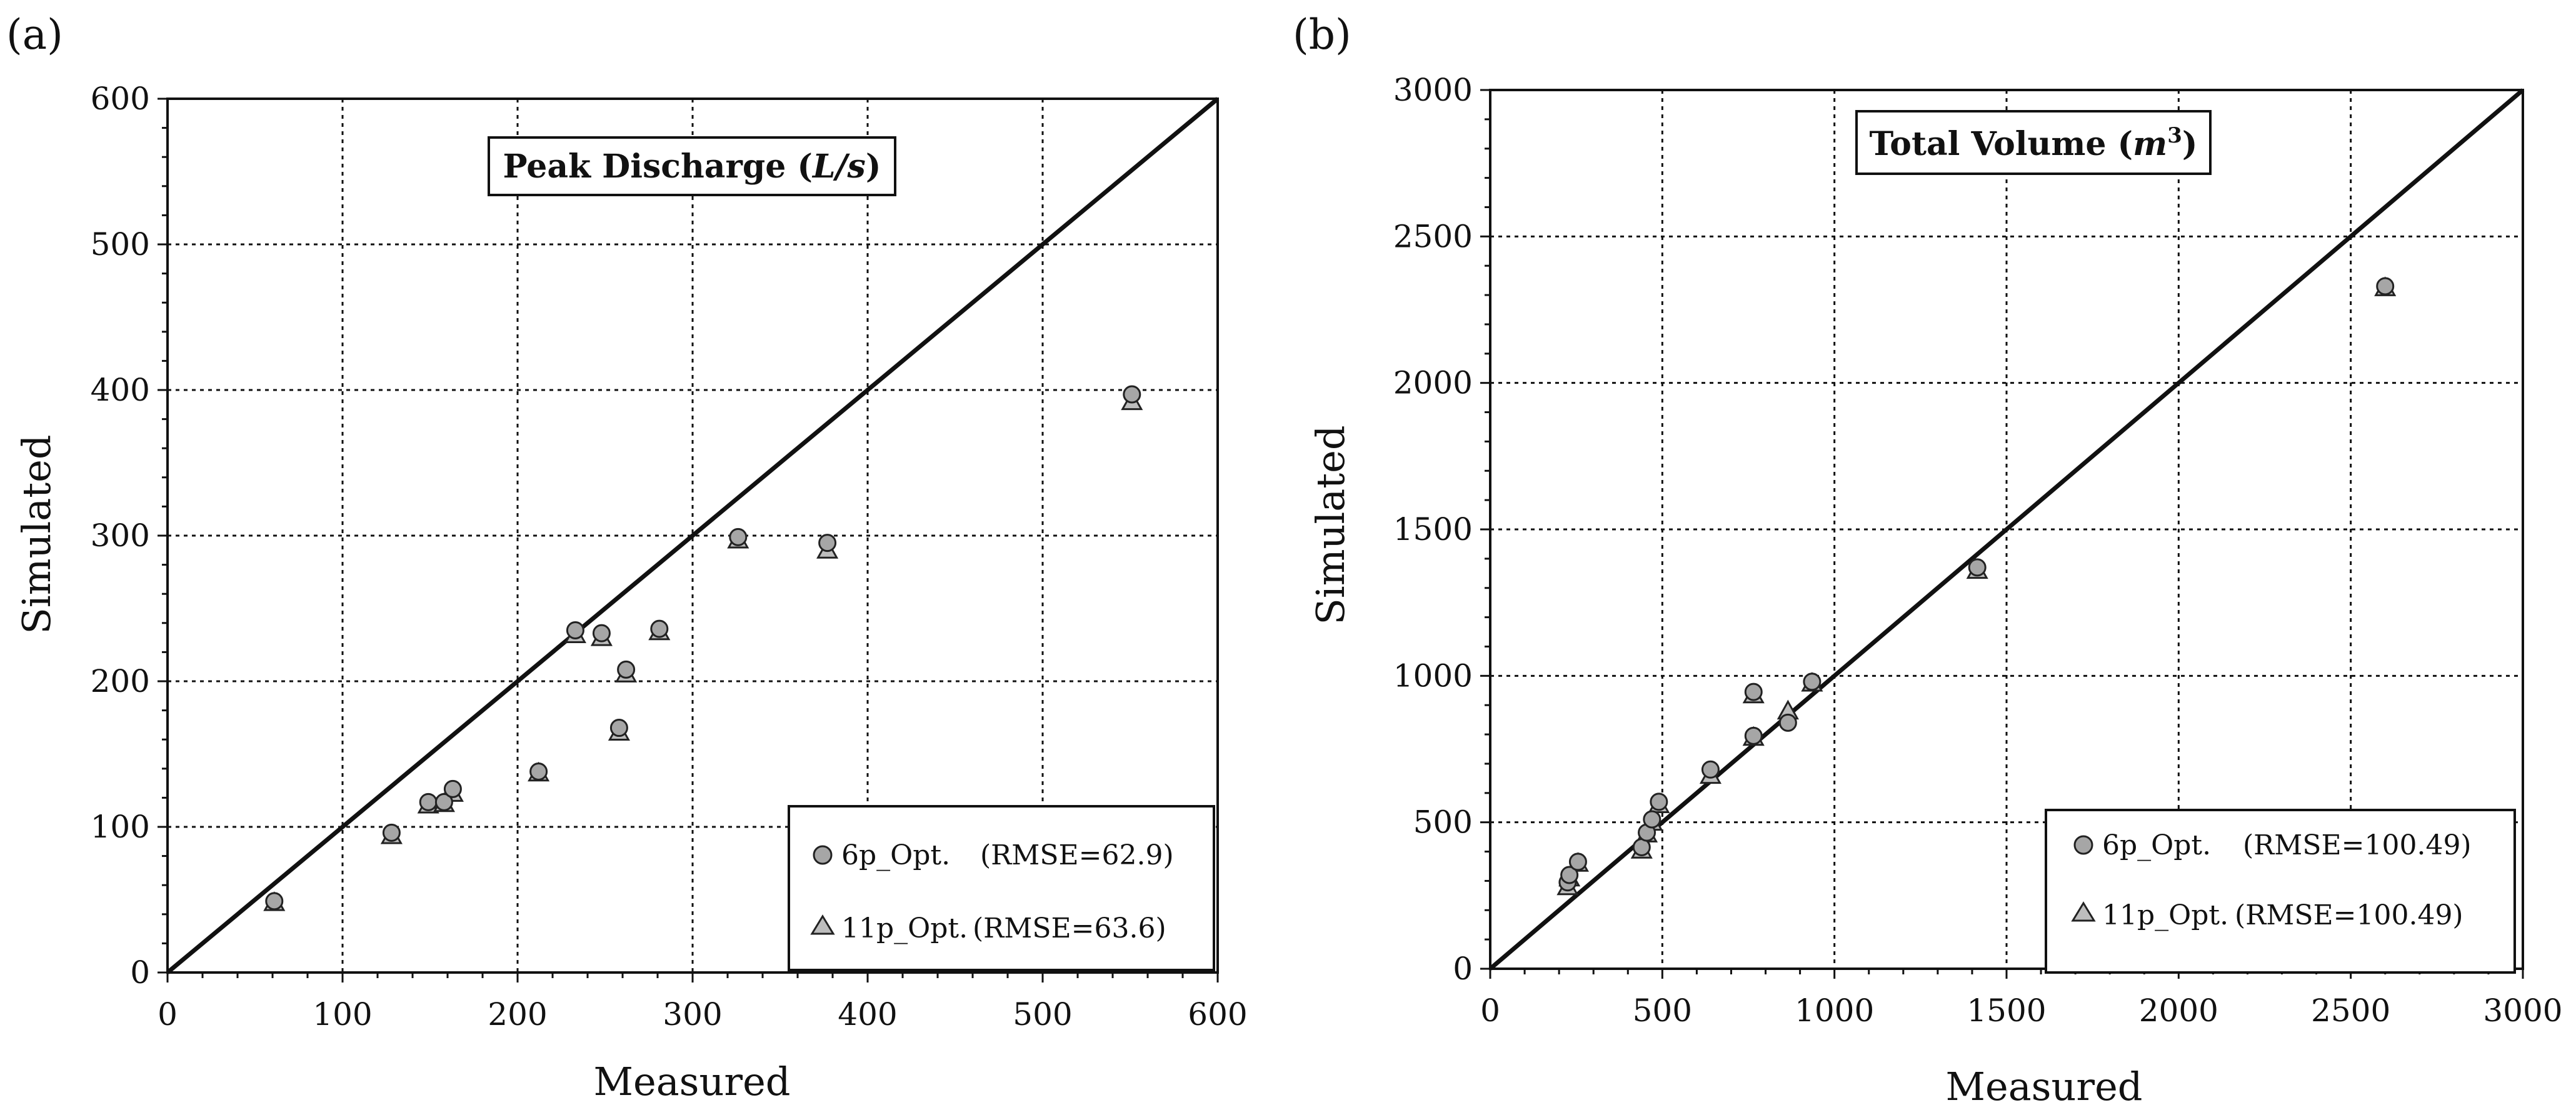 The image size is (2576, 1115). I want to click on panel-a-title: Peak Discharge (L/s), so click(692, 167).